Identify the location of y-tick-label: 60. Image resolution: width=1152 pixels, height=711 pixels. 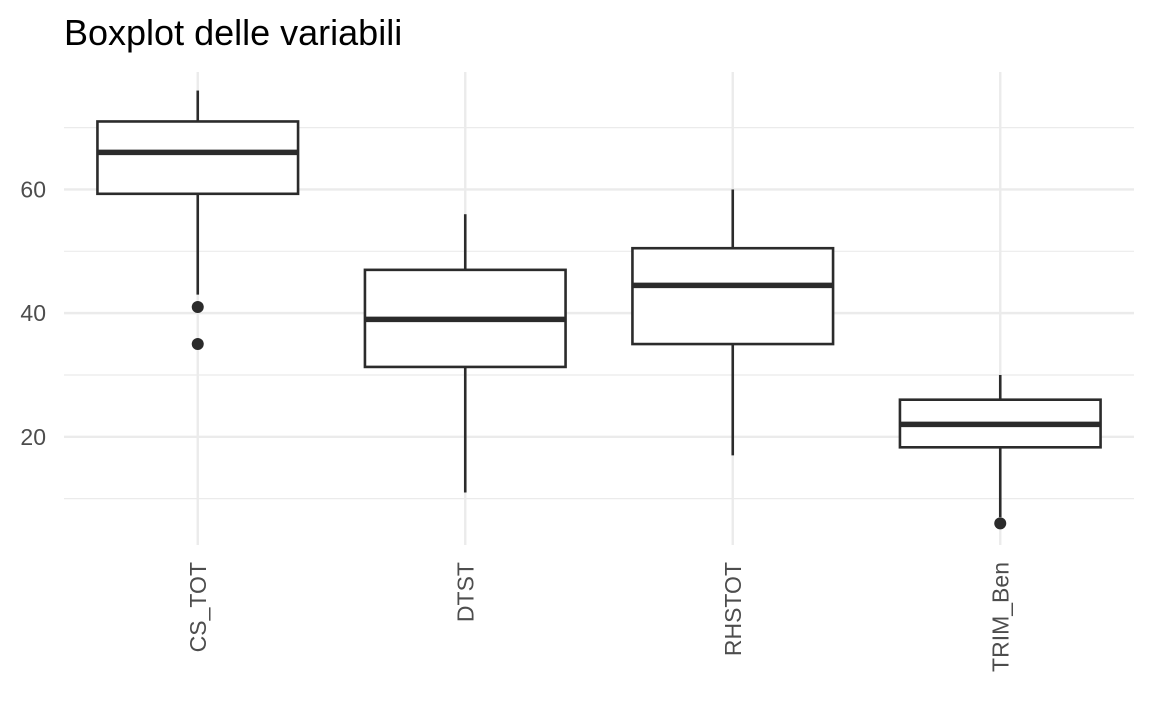
(33, 189).